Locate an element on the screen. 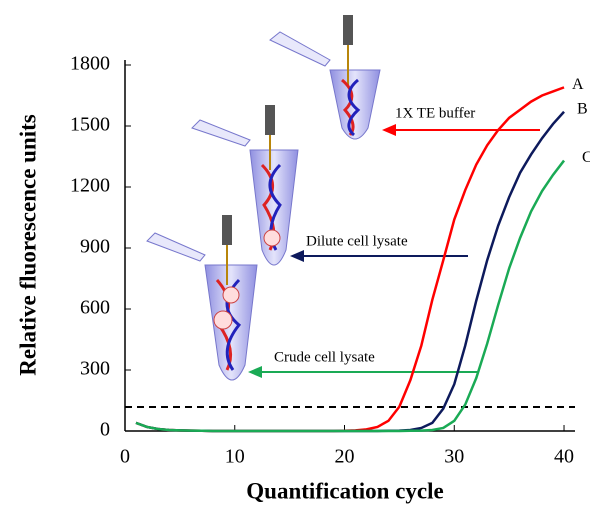 The width and height of the screenshot is (590, 508). y-tick-label: 1500 is located at coordinates (90, 125).